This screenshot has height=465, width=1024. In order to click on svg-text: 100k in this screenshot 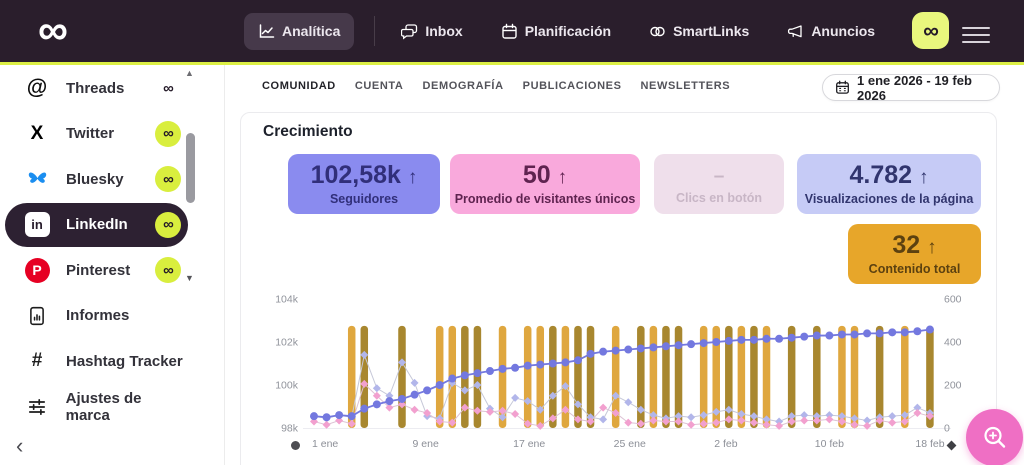, I will do `click(287, 386)`.